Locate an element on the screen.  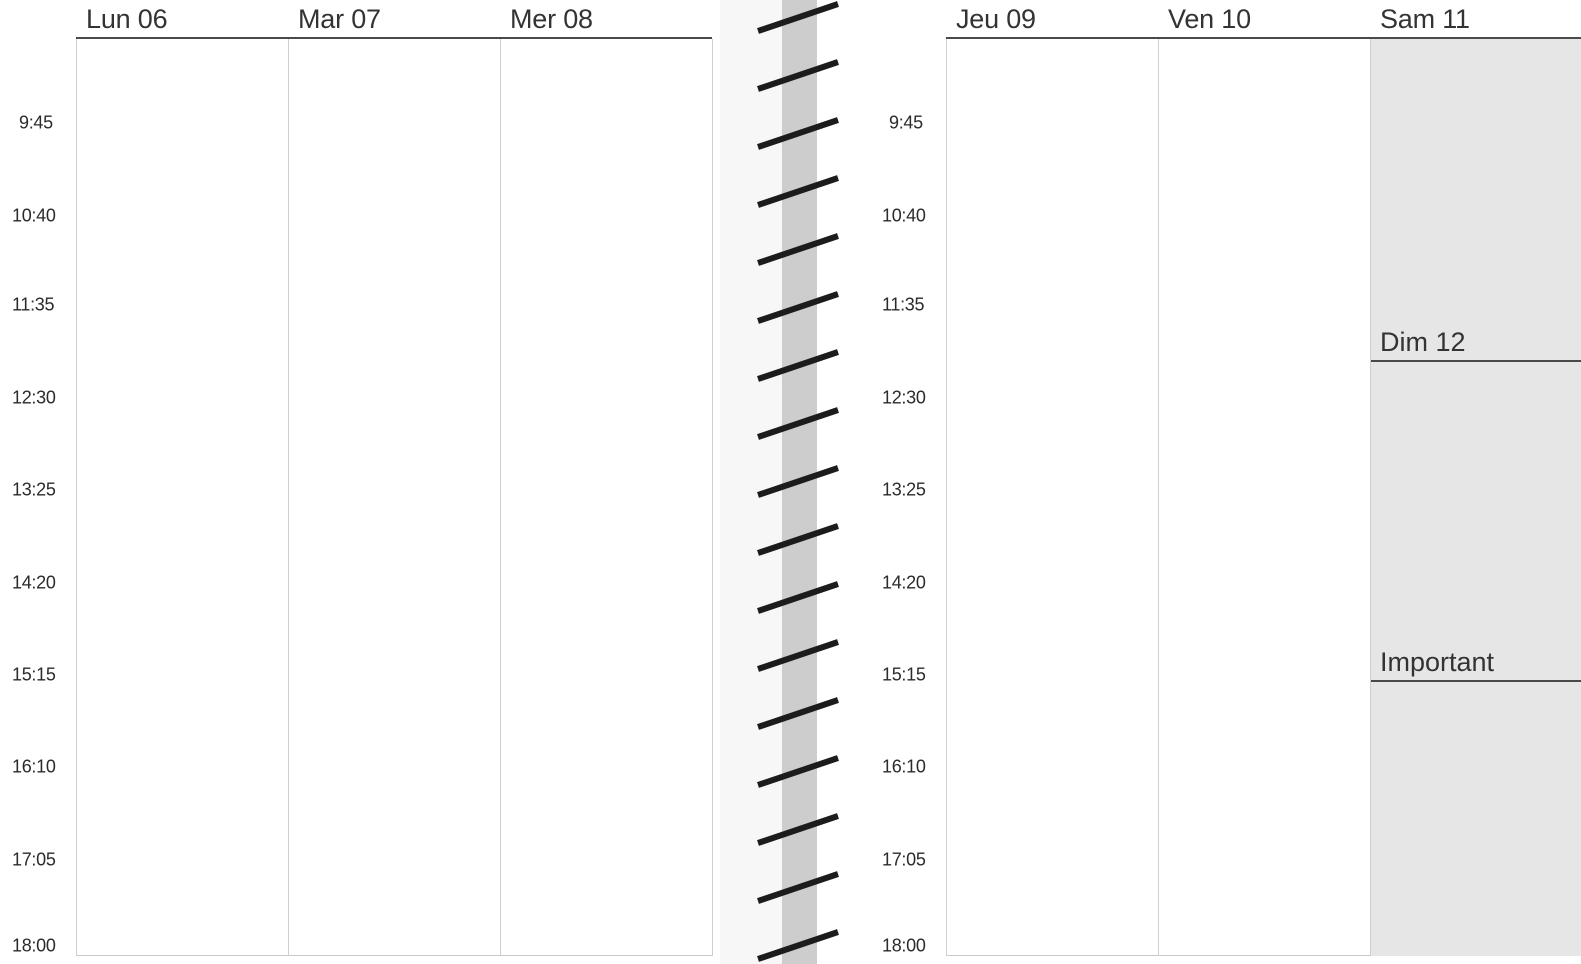
day-column-fri is located at coordinates (1264, 497).